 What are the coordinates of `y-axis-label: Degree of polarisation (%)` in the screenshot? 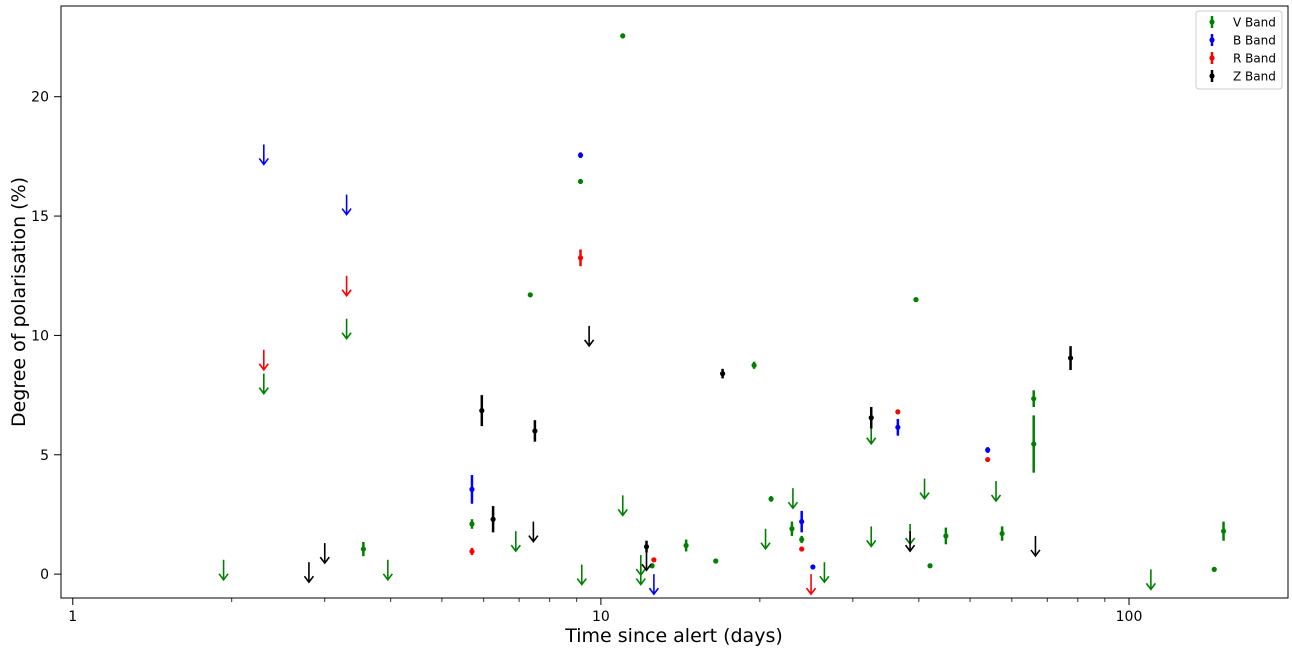 It's located at (19, 302).